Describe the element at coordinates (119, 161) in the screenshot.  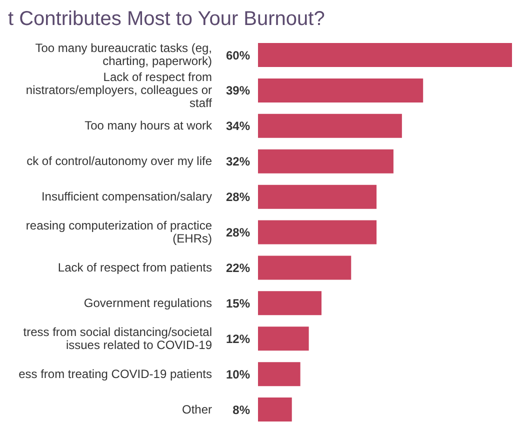
I see `y-tick-label: ck of control/autonomy over my life` at that location.